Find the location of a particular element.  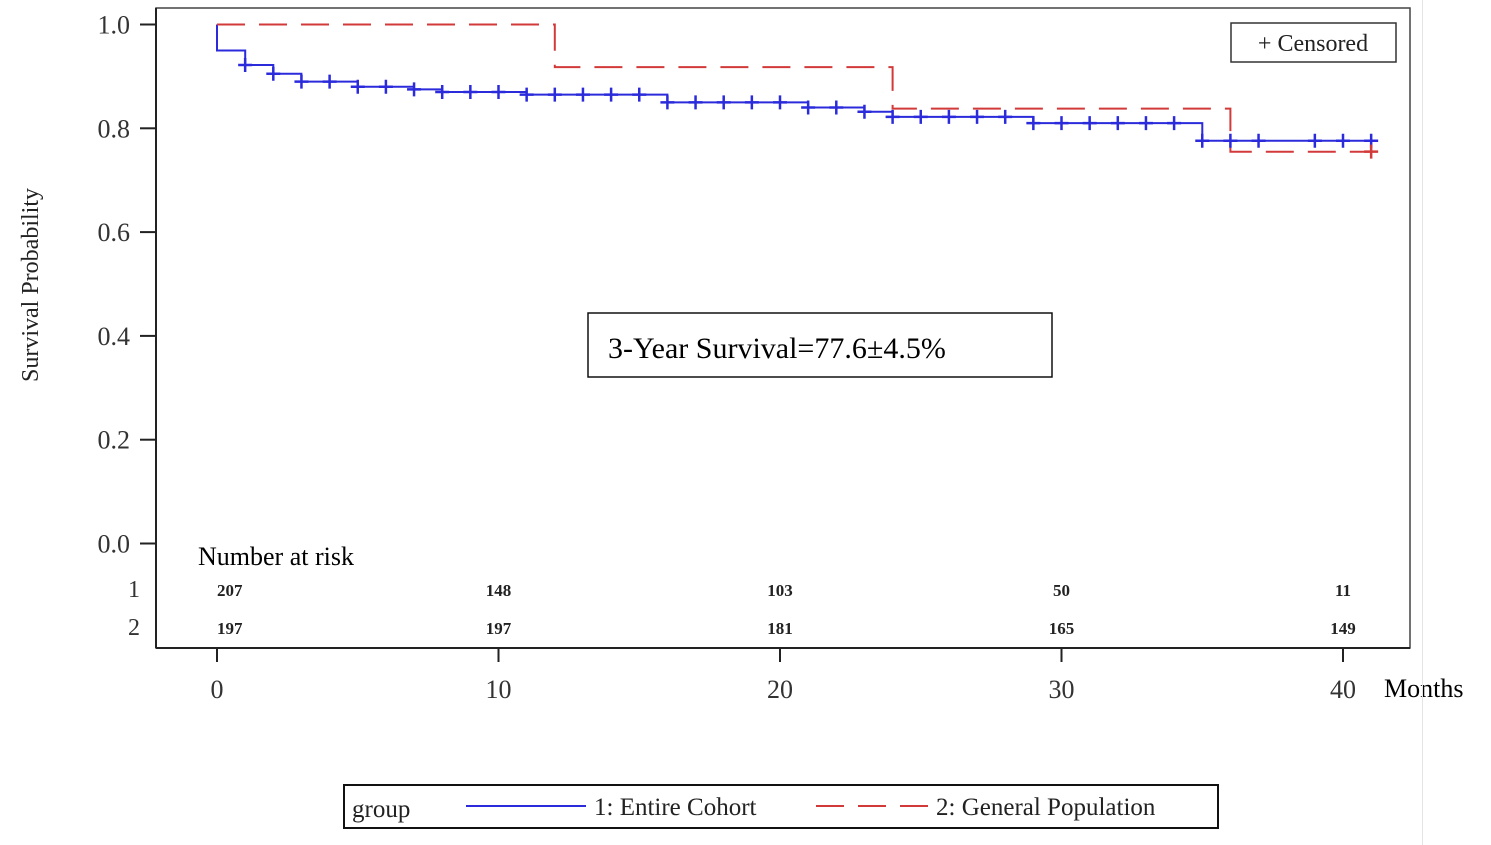

legend-label-general-population: 2: General Population is located at coordinates (1046, 807).